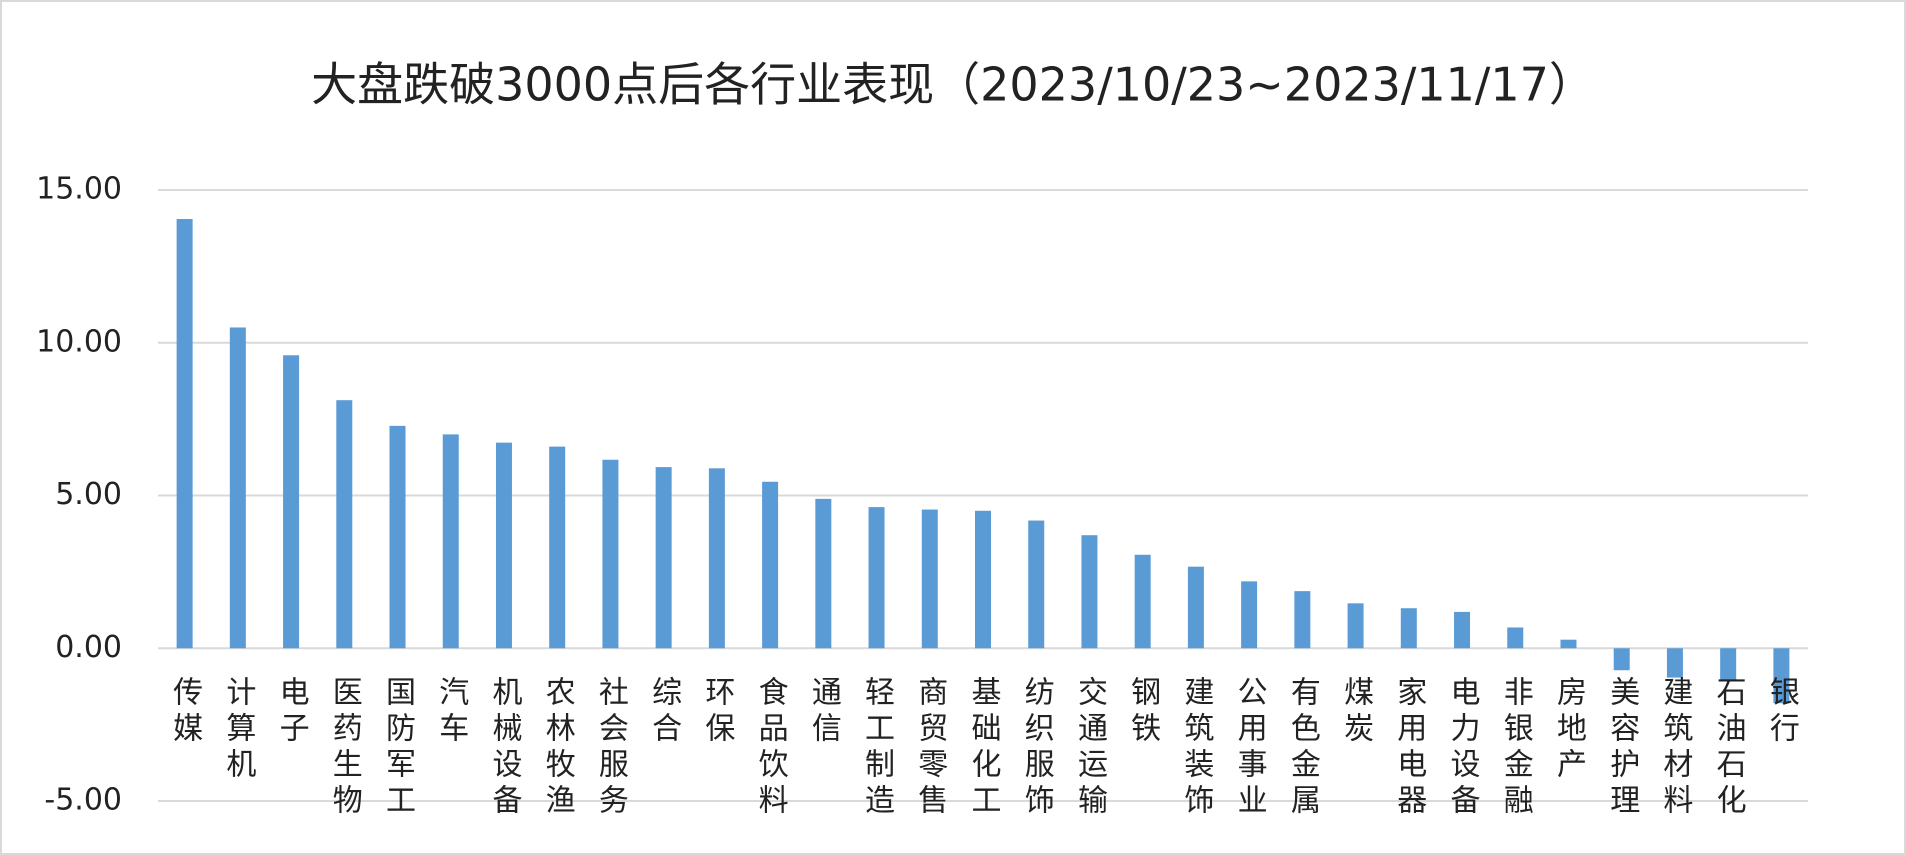 The height and width of the screenshot is (855, 1906). I want to click on y-tick-label: 15.00, so click(79, 189).